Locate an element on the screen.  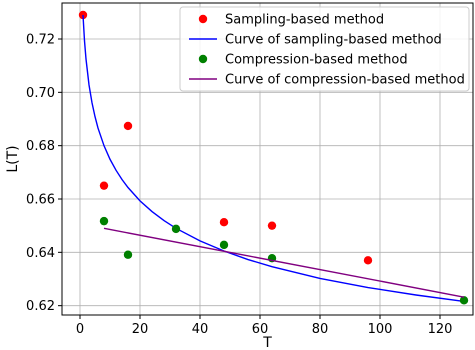
y-tick-label: 0.66 is located at coordinates (40, 200).